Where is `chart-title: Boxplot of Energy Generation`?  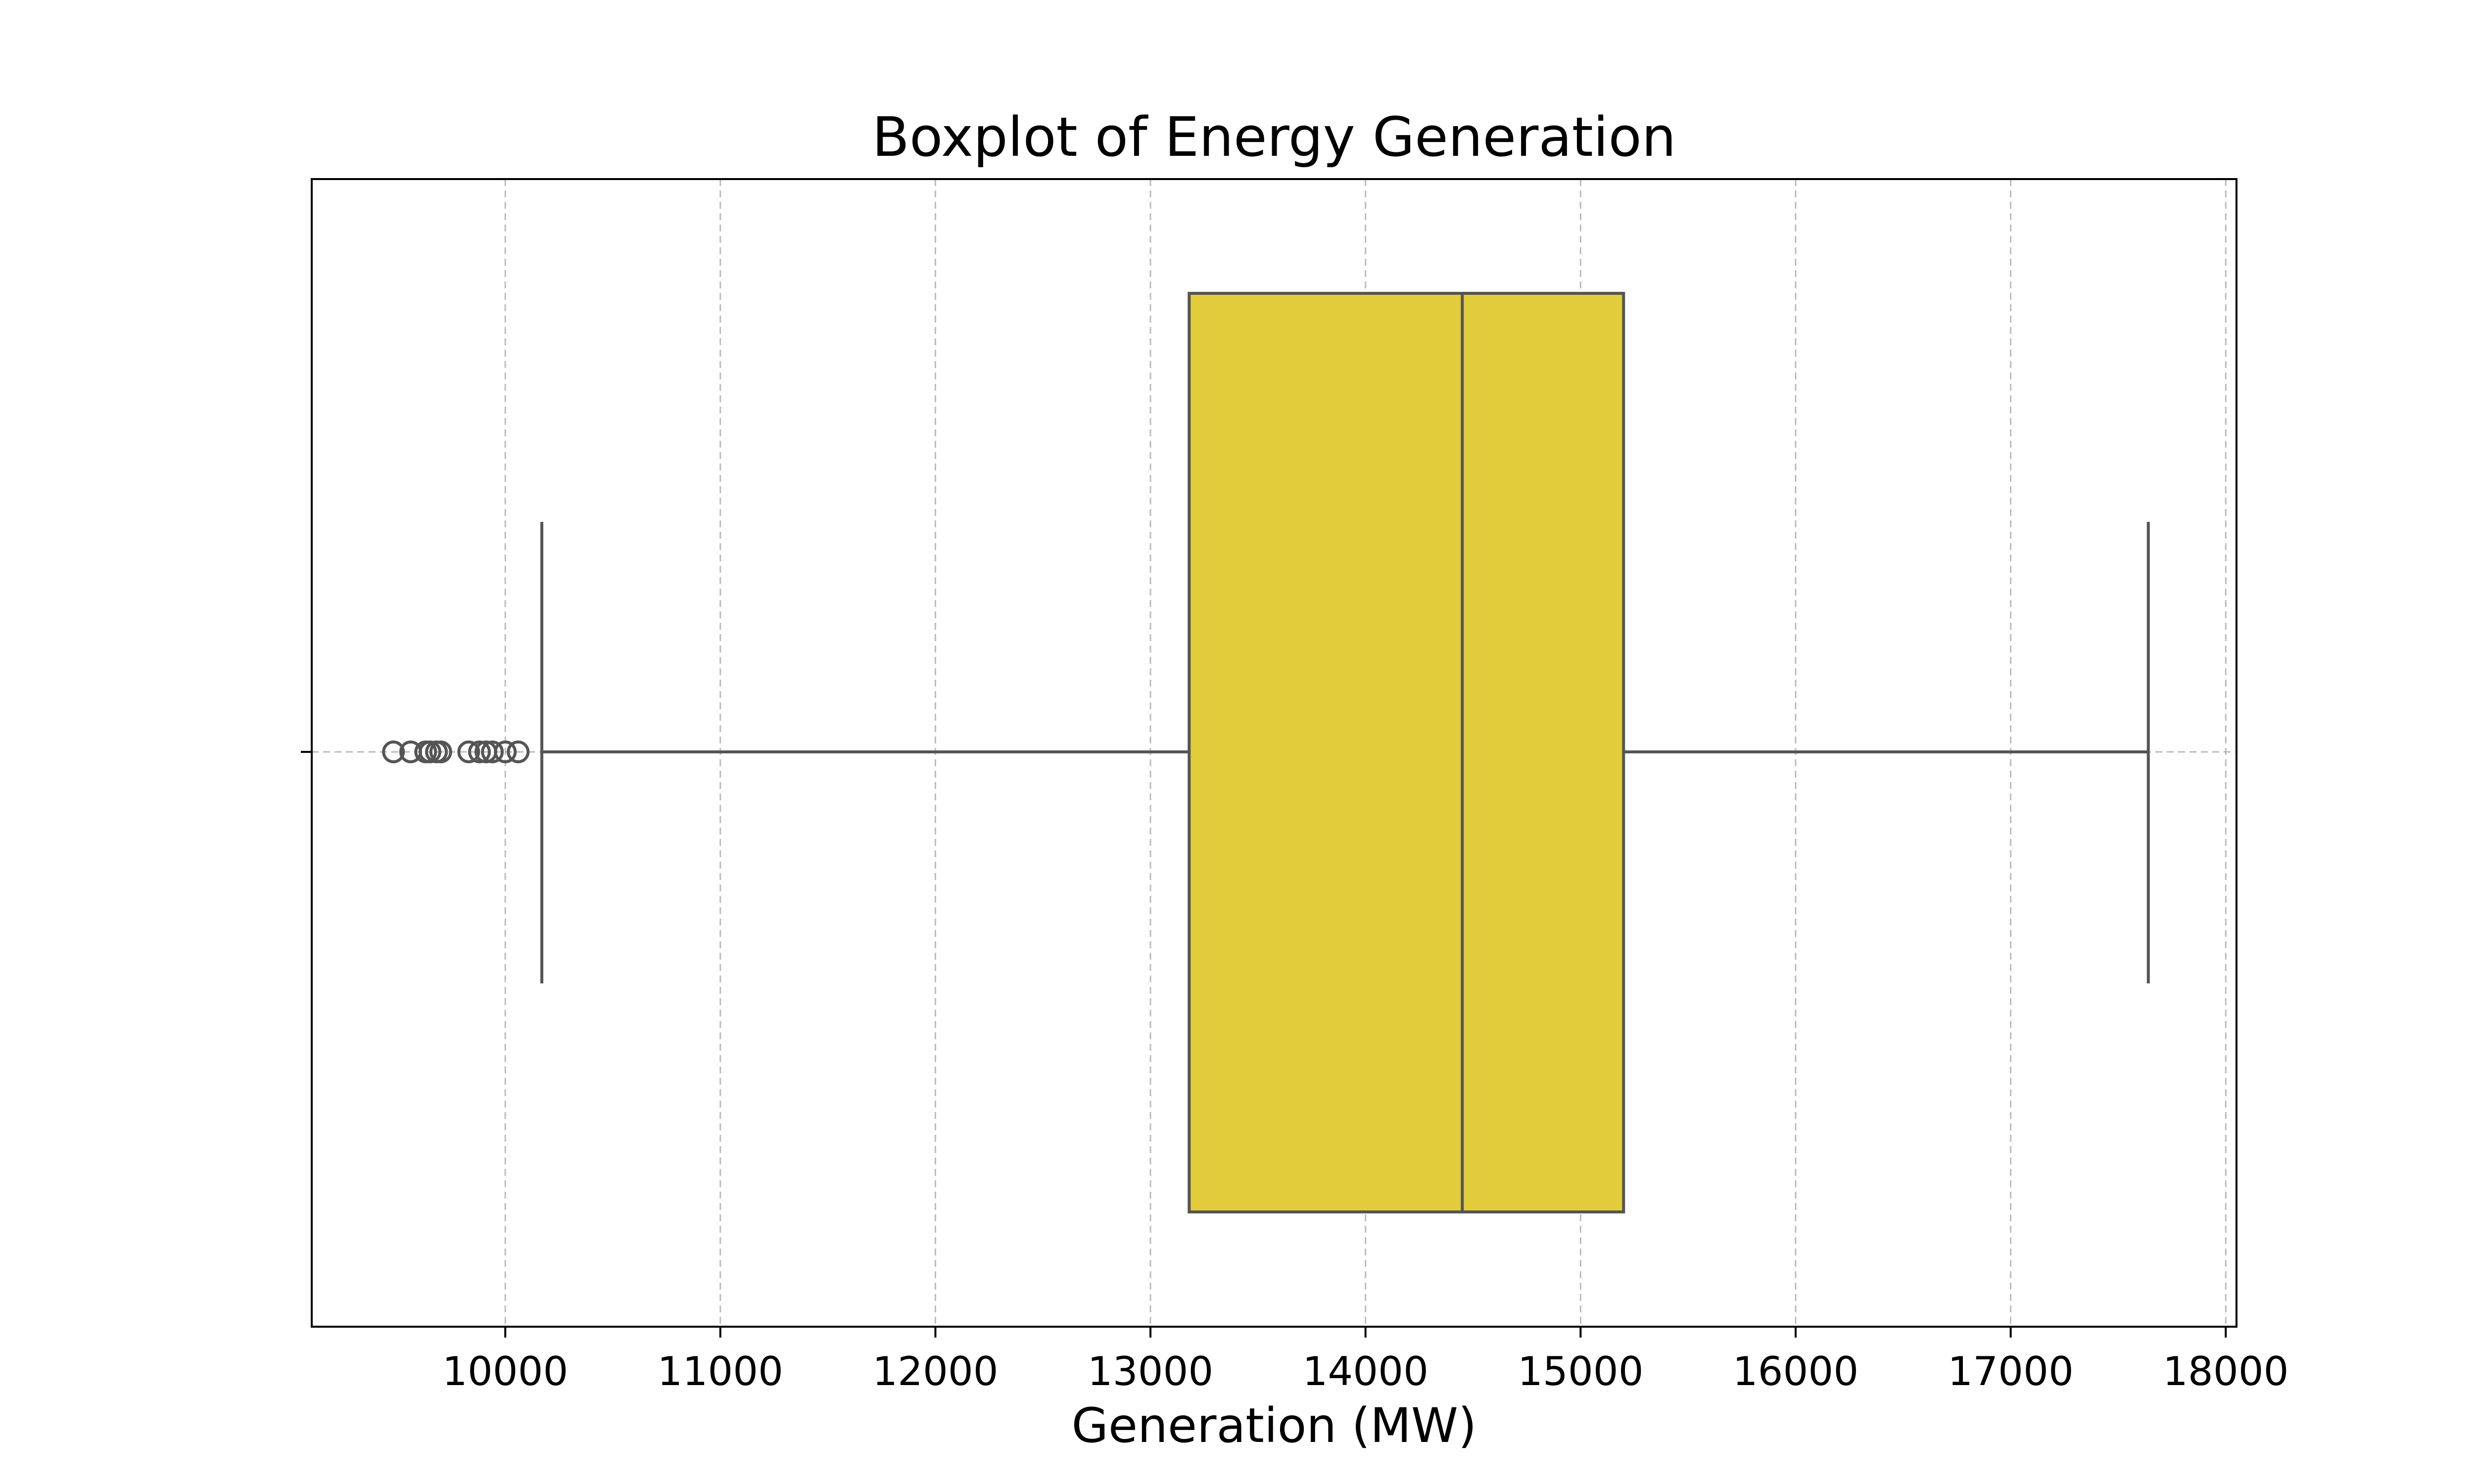 chart-title: Boxplot of Energy Generation is located at coordinates (1274, 137).